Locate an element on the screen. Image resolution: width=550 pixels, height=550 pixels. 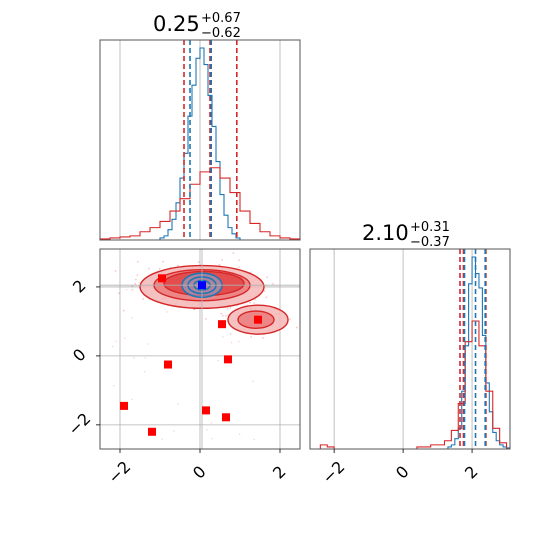
joint-y-tick-label: 2 is located at coordinates (79, 286).